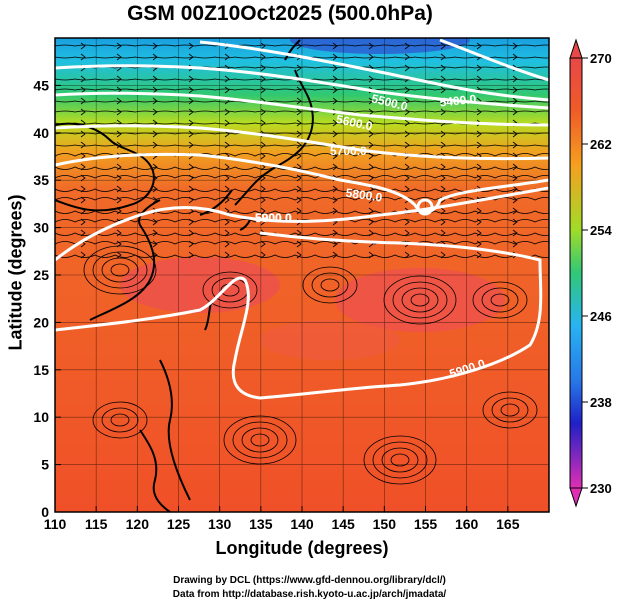  Describe the element at coordinates (96, 524) in the screenshot. I see `x-tick-label: 115` at that location.